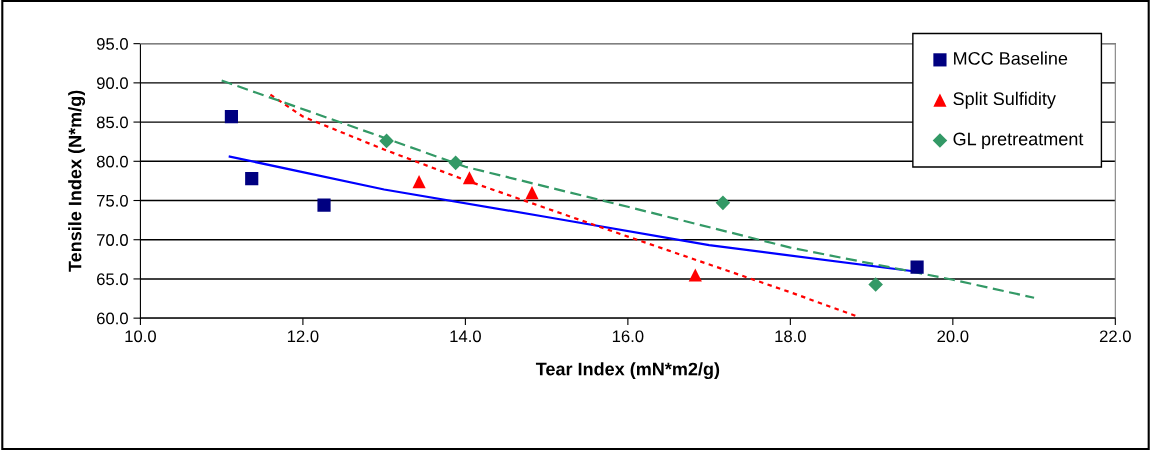 The width and height of the screenshot is (1151, 450). Describe the element at coordinates (303, 336) in the screenshot. I see `x-tick-label: 12.0` at that location.